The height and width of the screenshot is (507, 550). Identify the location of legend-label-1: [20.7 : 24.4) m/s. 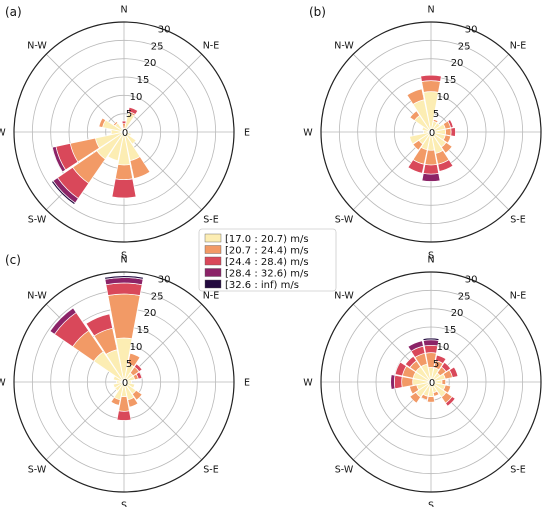
(267, 251).